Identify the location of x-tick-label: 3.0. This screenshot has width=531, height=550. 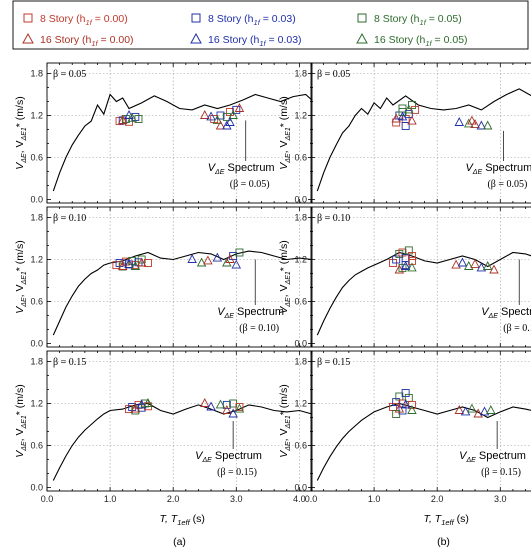
(236, 499).